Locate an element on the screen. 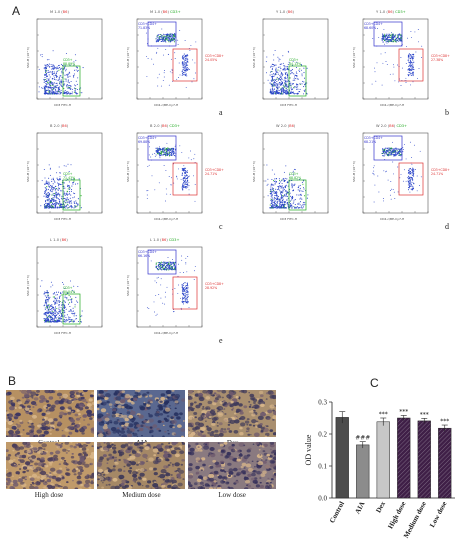 The width and height of the screenshot is (463, 550). flow-plot-title: L 1-0 (B6) CD3+ is located at coordinates (165, 240).